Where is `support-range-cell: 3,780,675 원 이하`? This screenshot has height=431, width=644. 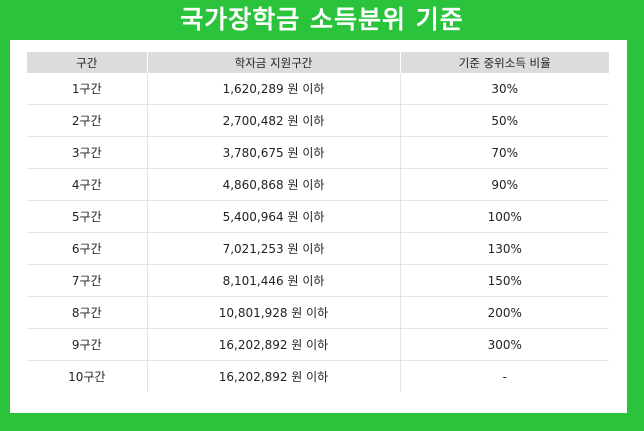
support-range-cell: 3,780,675 원 이하 is located at coordinates (274, 152).